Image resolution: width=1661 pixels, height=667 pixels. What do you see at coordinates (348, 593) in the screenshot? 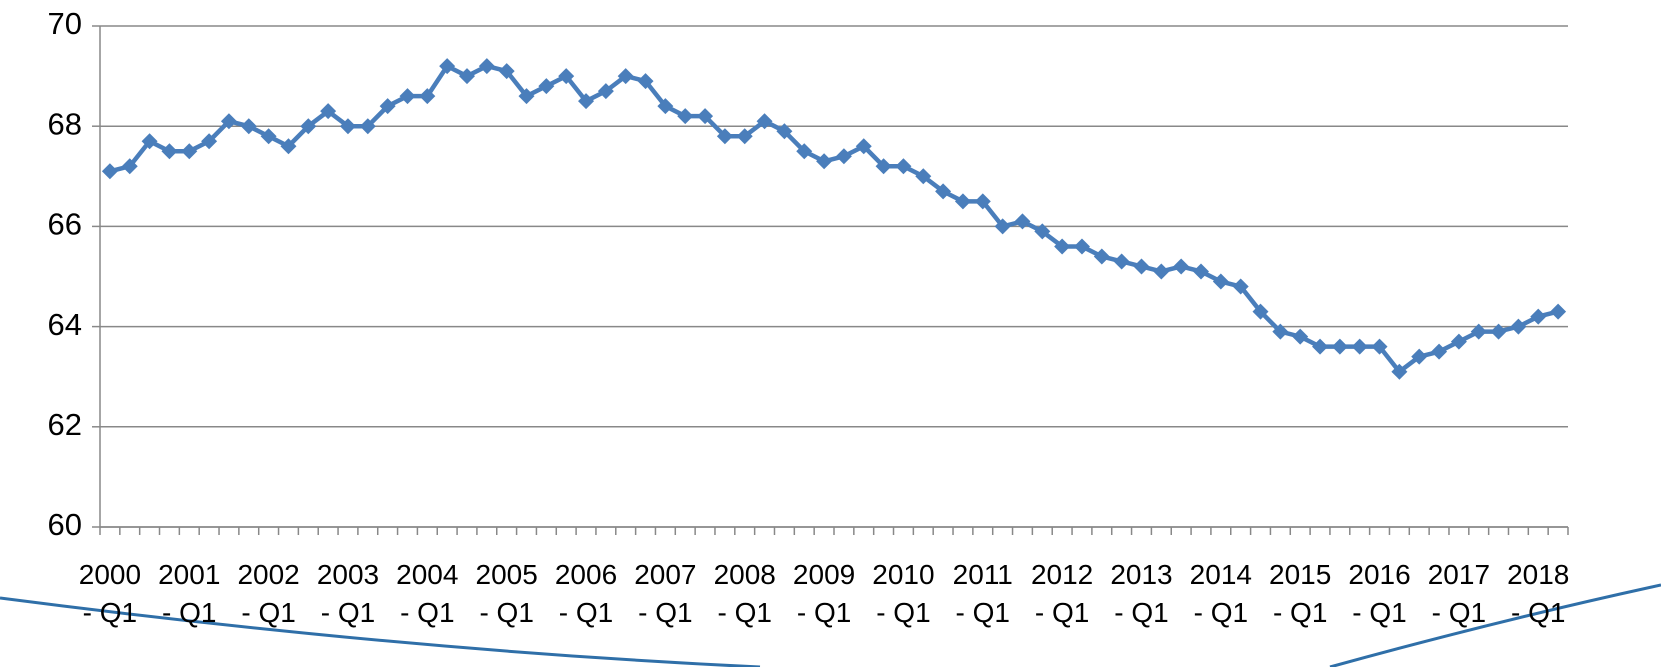
I see `x-tick-label: 2003 - Q1` at bounding box center [348, 593].